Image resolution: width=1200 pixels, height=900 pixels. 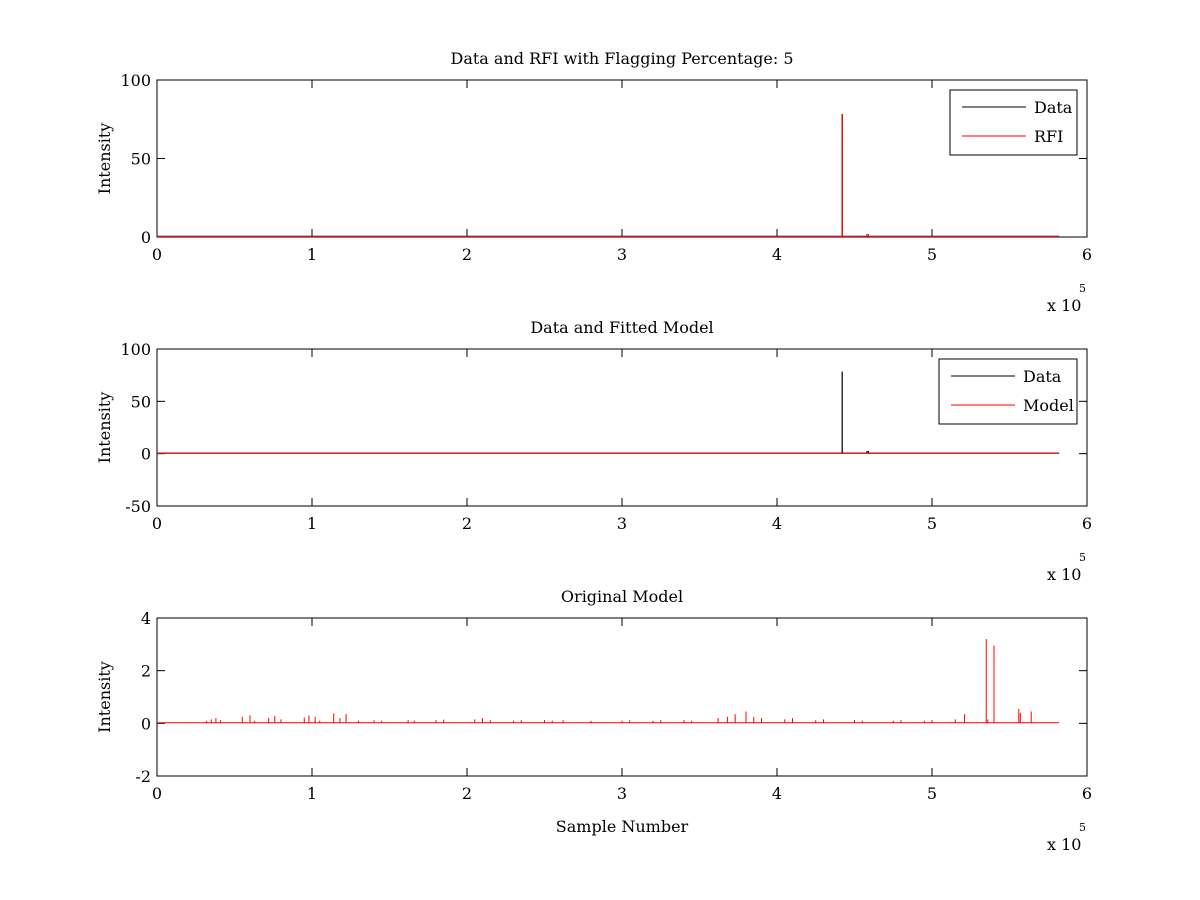 What do you see at coordinates (146, 671) in the screenshot?
I see `y-tick-label: 2` at bounding box center [146, 671].